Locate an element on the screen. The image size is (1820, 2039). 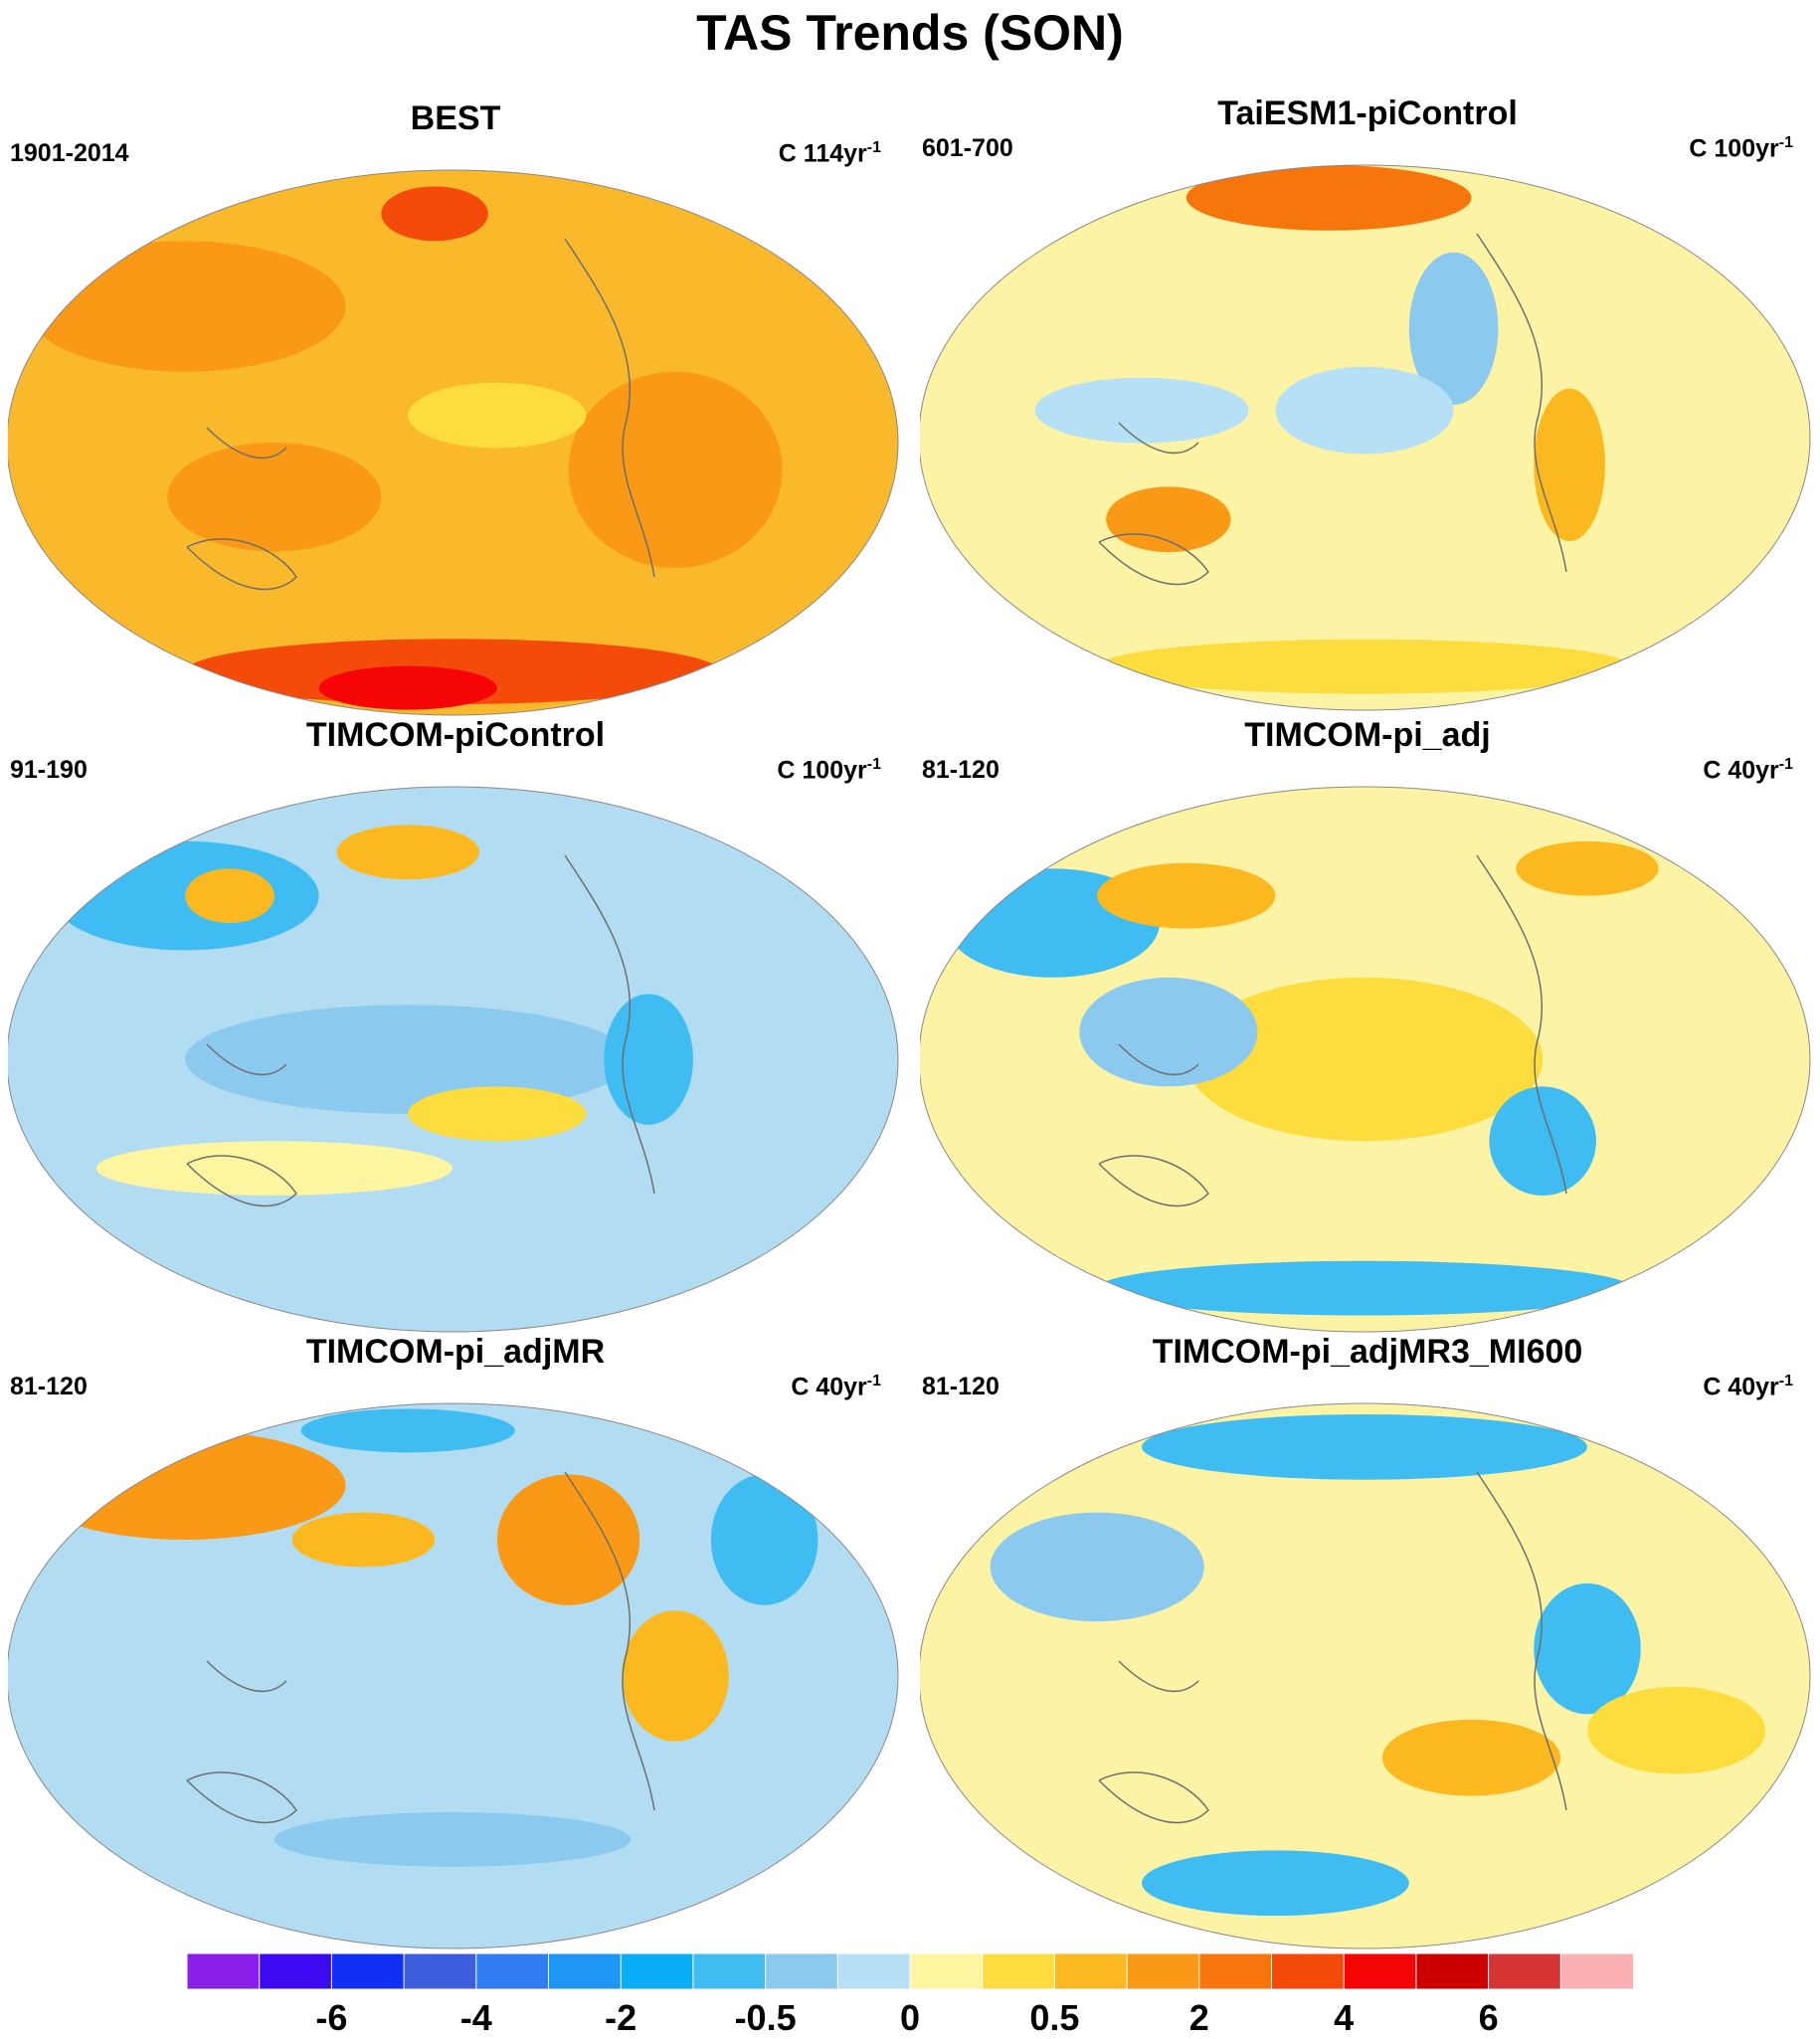
map-panel: TaiESM1-piControl 601-700 C 100yr-1 is located at coordinates (1367, 402).